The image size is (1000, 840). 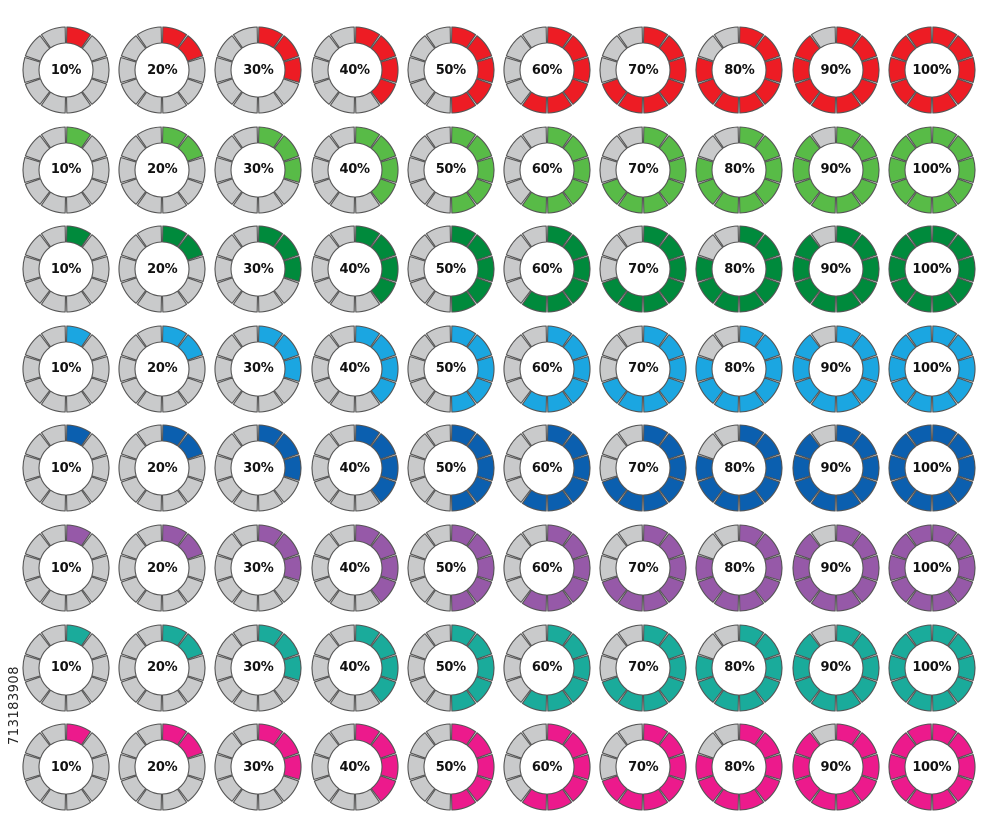 I want to click on progress-ring-red-100: 100%, so click(x=932, y=70).